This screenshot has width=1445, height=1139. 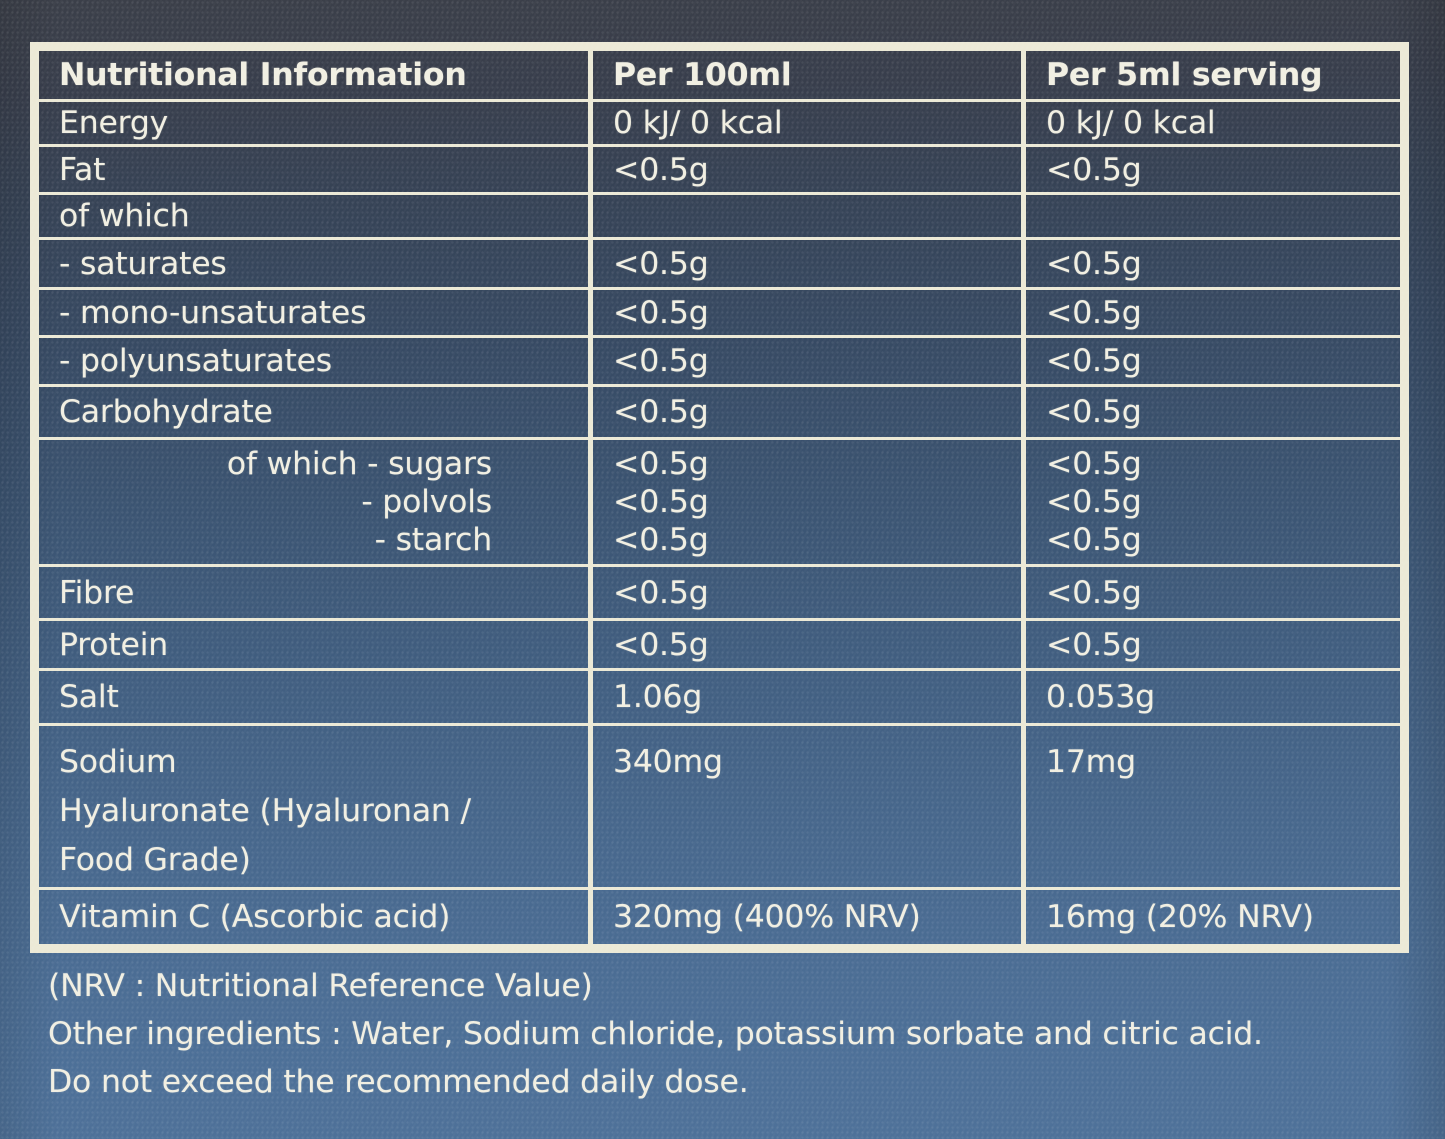 What do you see at coordinates (1214, 806) in the screenshot?
I see `value-per-5ml-serving: 17mg` at bounding box center [1214, 806].